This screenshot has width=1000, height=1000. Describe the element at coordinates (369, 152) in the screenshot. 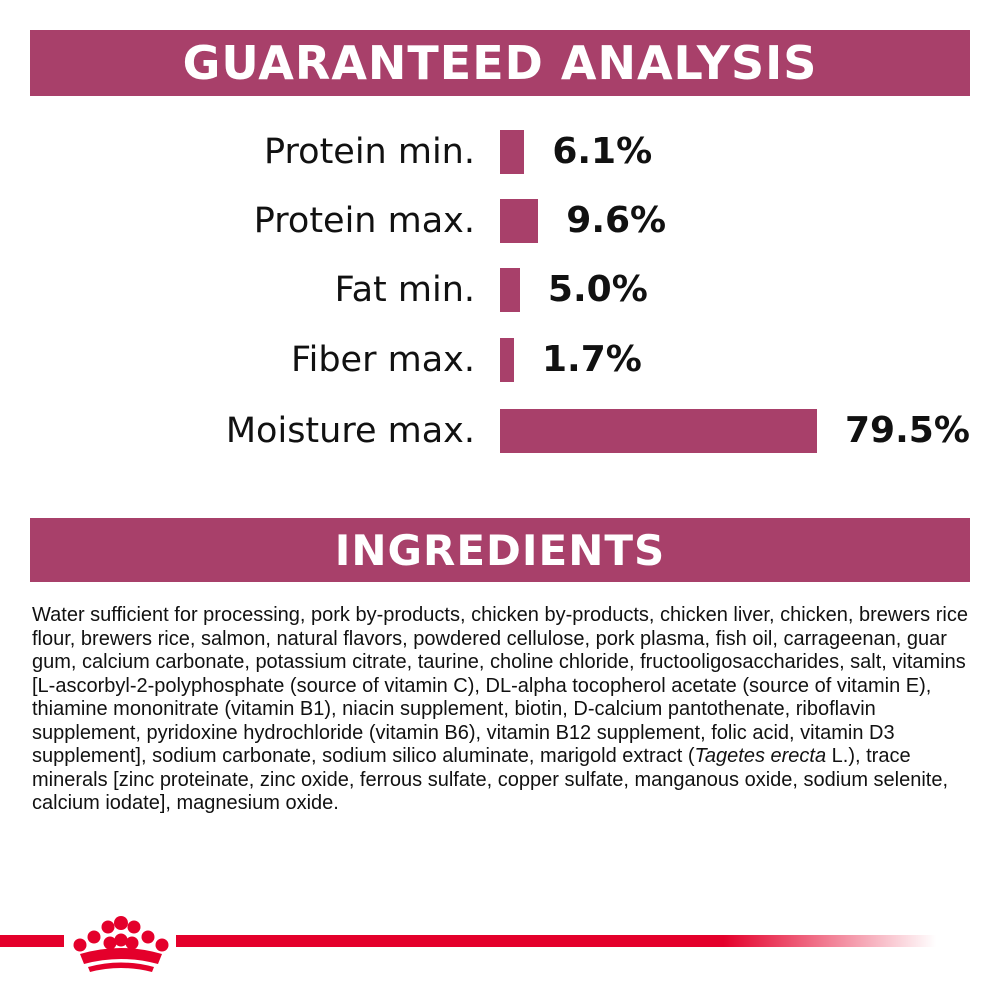

I see `category-label-protein-min: Protein min.` at that location.